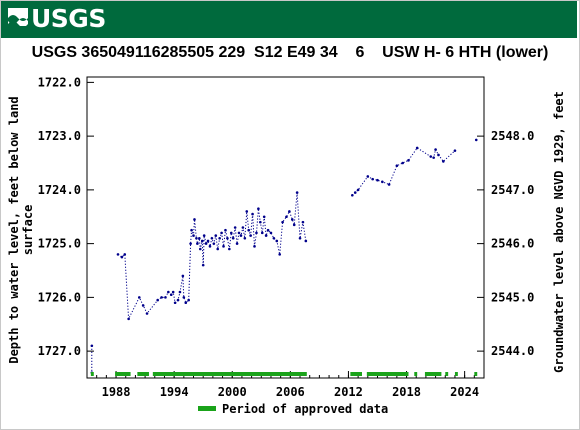  Describe the element at coordinates (512, 190) in the screenshot. I see `right-tick-label: 2547.0` at that location.